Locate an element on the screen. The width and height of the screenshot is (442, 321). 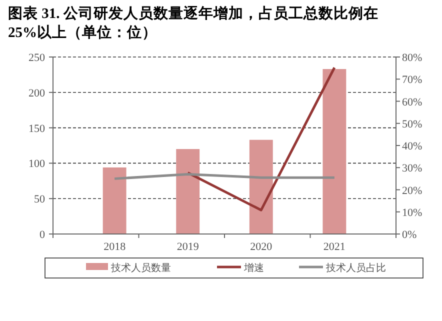
y2-tick-label: 40% is located at coordinates (412, 146).